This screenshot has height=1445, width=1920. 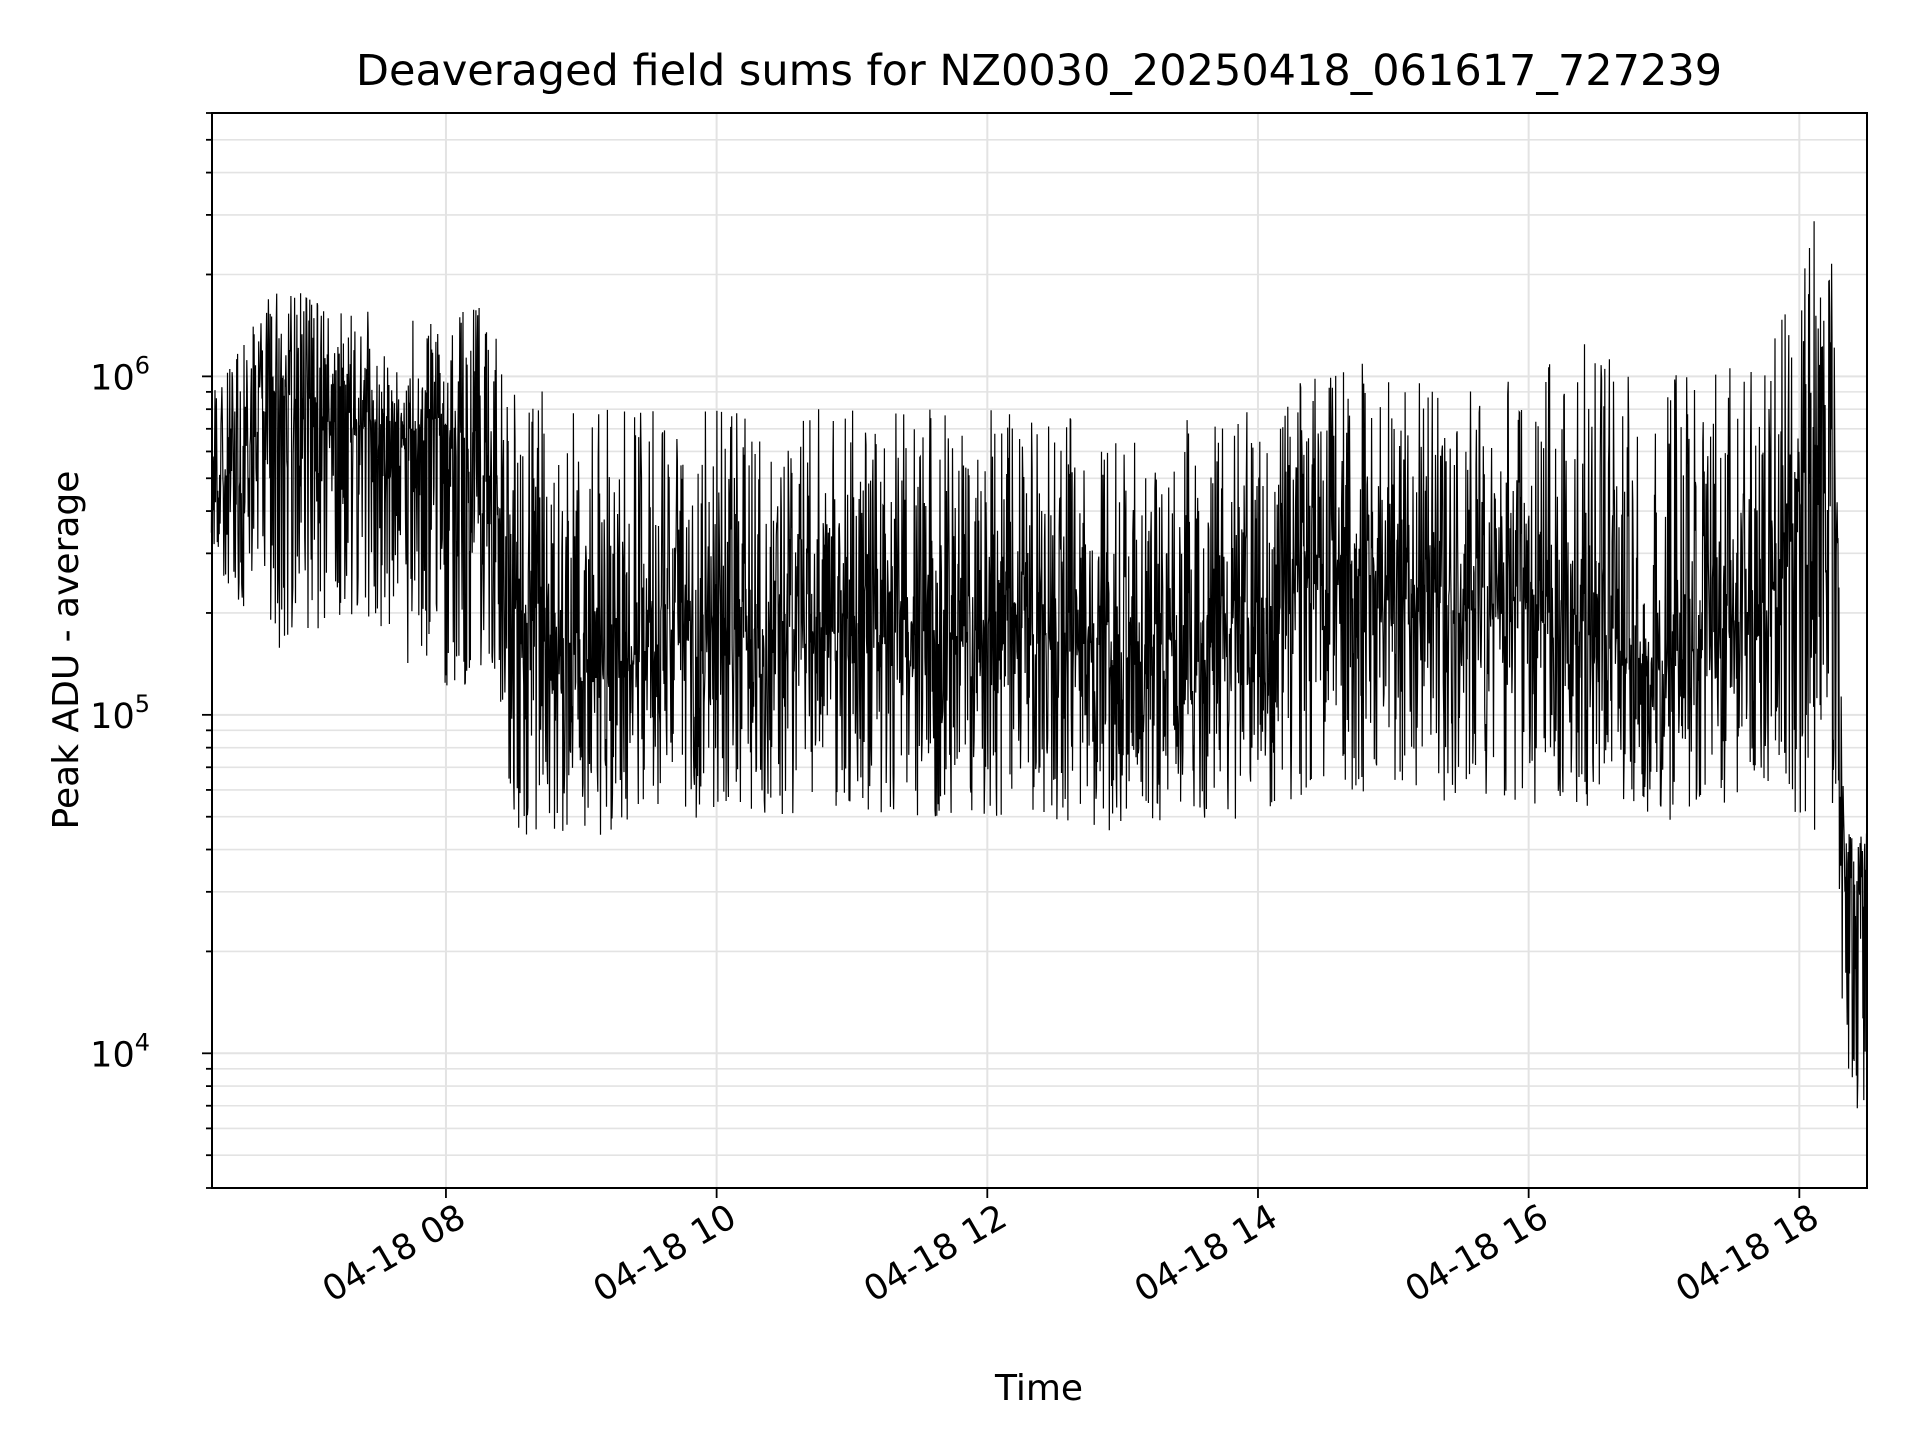 I want to click on y-axis-label: Peak ADU - average, so click(x=66, y=650).